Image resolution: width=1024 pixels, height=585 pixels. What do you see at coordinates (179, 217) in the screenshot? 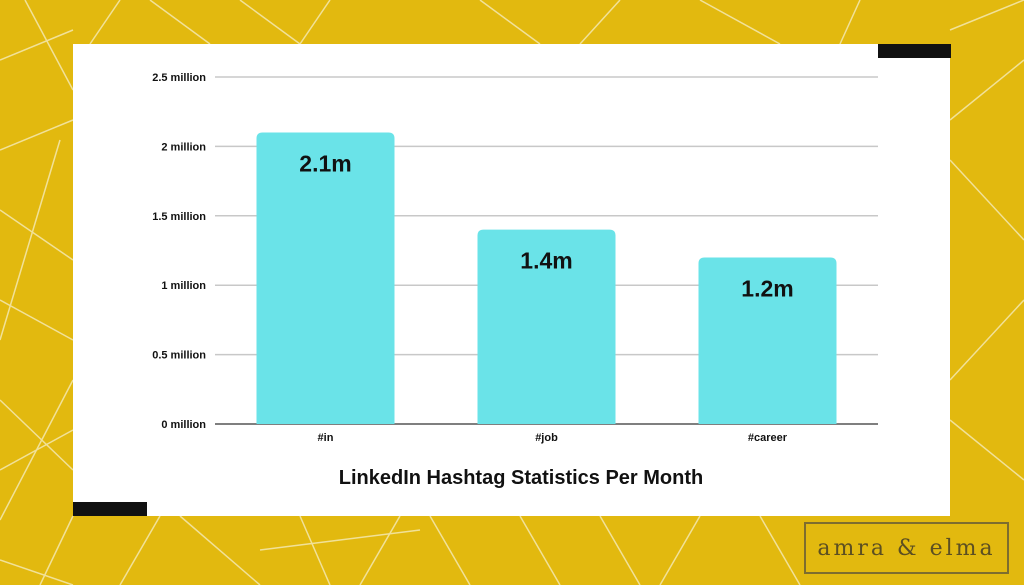
I see `y-tick-label: 1.5 million` at bounding box center [179, 217].